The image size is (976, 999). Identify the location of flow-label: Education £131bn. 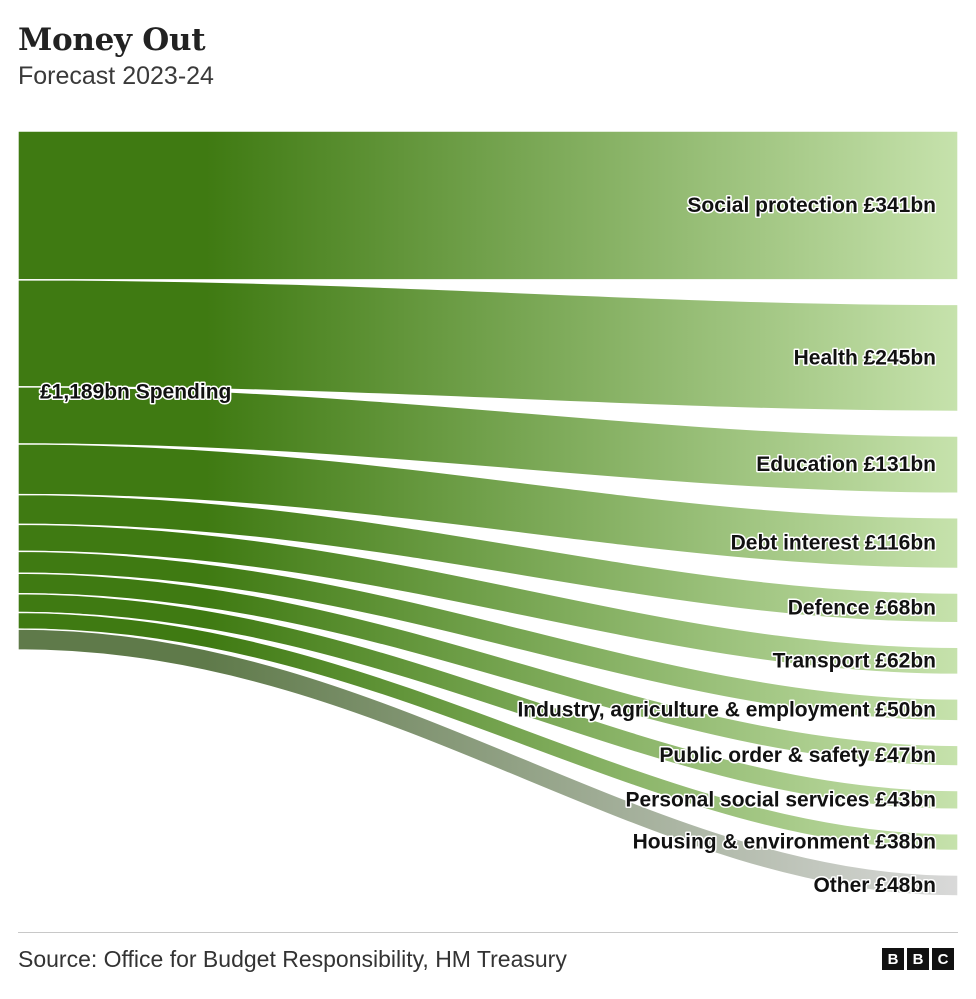
(846, 464).